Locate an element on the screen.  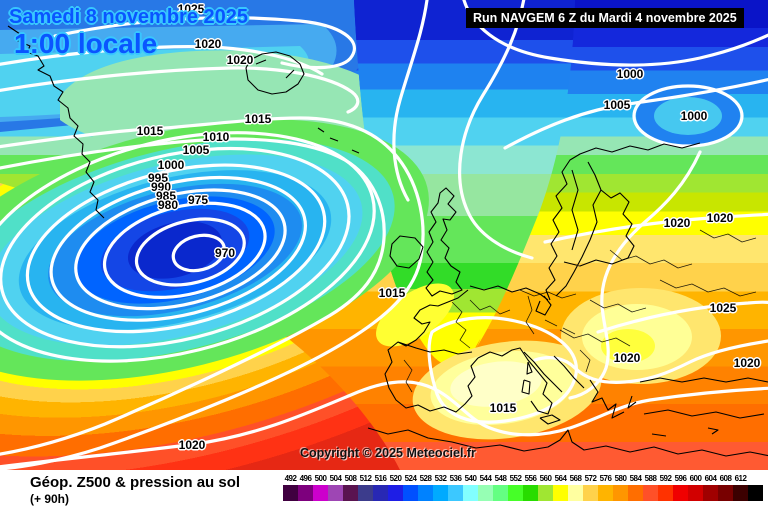
legend-value: 588 is located at coordinates (650, 478).